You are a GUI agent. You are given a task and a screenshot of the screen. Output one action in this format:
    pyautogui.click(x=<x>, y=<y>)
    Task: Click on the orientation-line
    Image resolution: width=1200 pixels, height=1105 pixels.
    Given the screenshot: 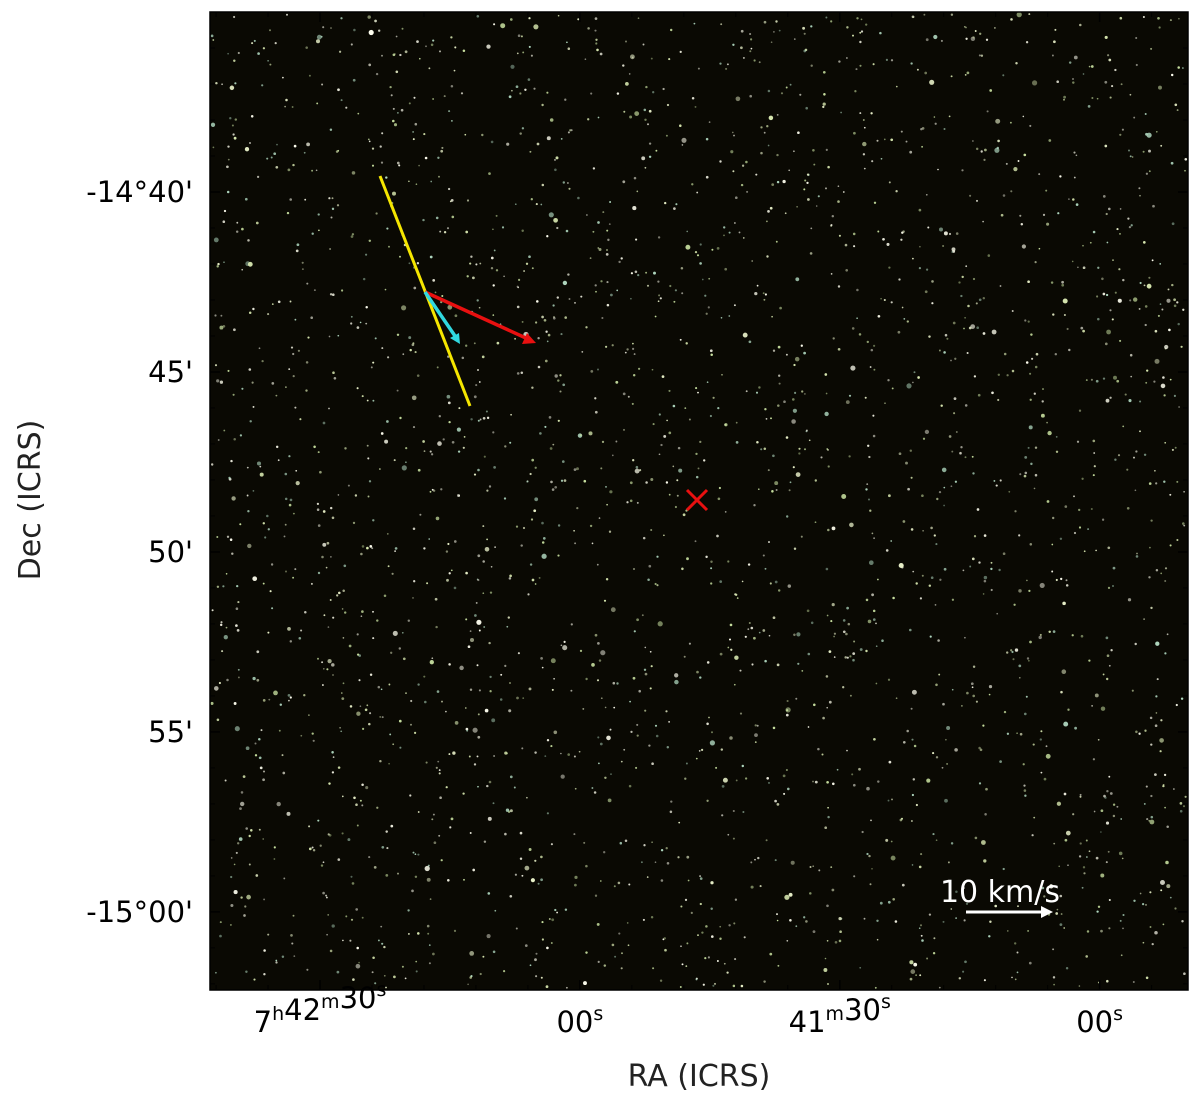 What is the action you would take?
    pyautogui.click(x=425, y=291)
    